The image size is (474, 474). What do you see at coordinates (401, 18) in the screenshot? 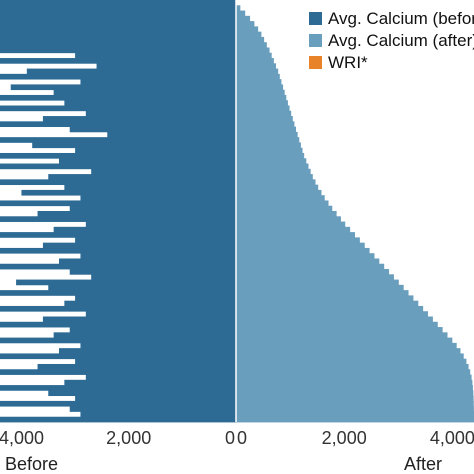
I see `legend-label: Avg. Calcium (before)` at bounding box center [401, 18].